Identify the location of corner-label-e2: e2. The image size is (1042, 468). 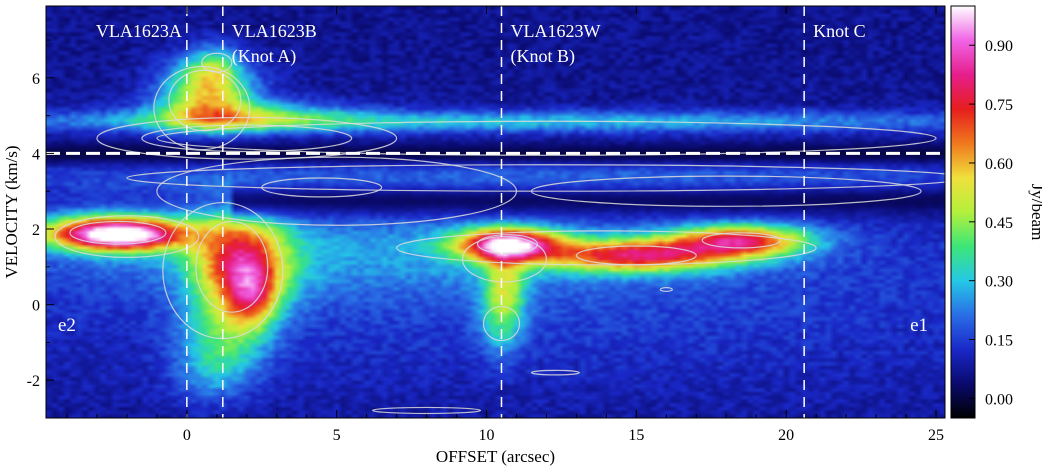
(67, 325).